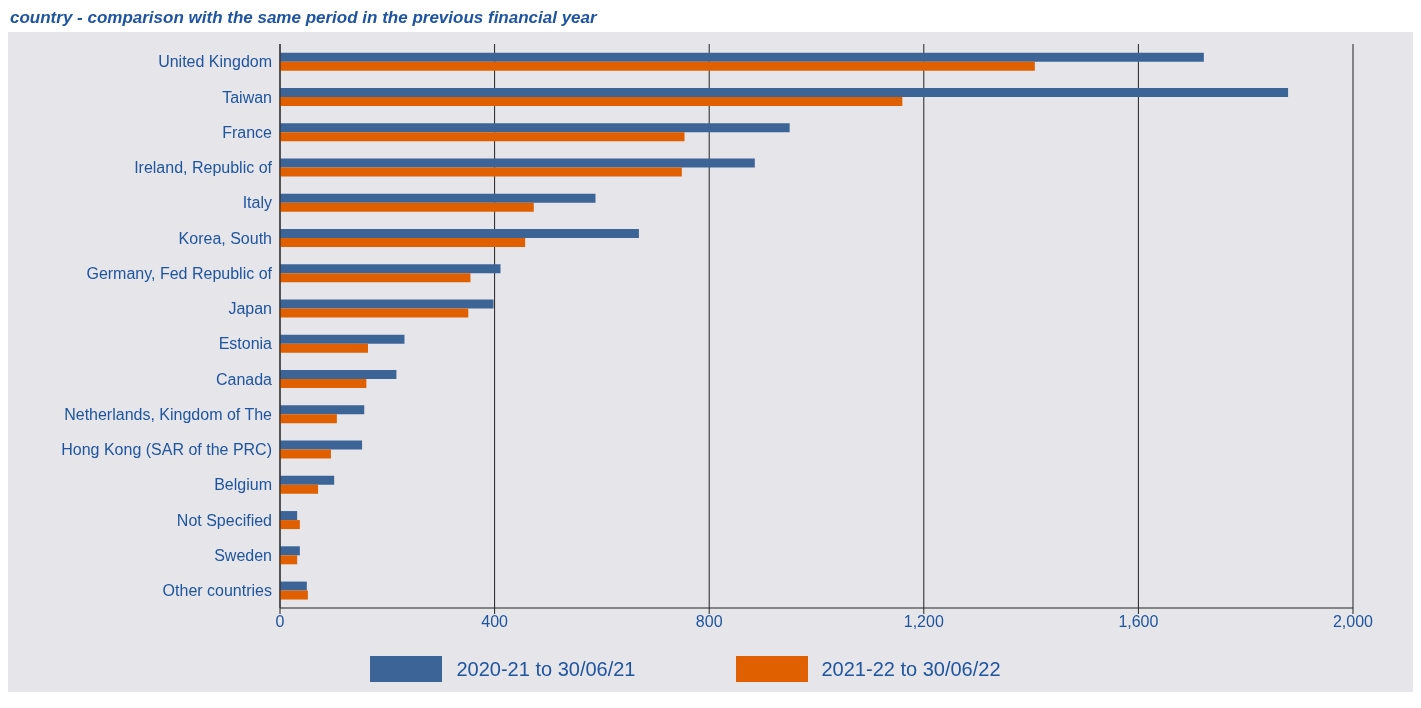  I want to click on y-tick-label: Taiwan, so click(247, 97).